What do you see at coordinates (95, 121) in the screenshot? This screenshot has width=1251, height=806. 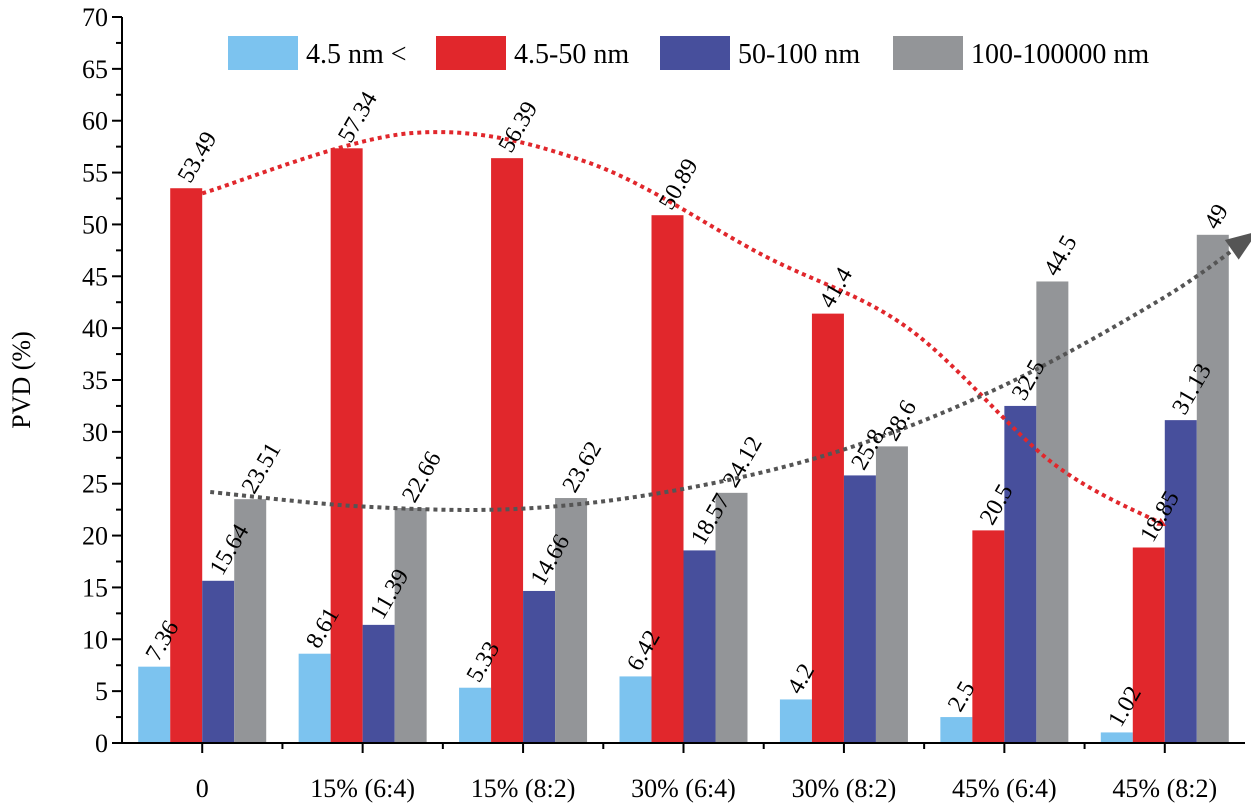 I see `y-tick-label-60: 60` at bounding box center [95, 121].